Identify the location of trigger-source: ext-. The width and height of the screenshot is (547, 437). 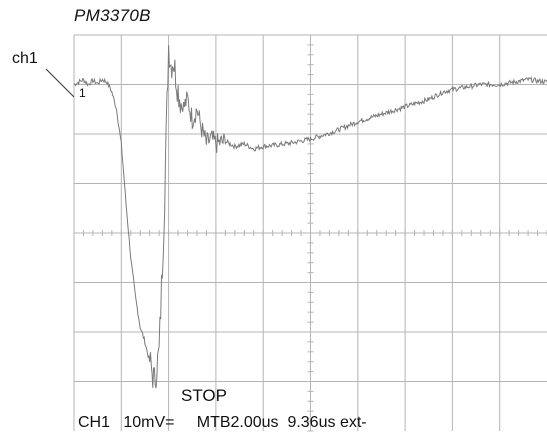
(353, 422).